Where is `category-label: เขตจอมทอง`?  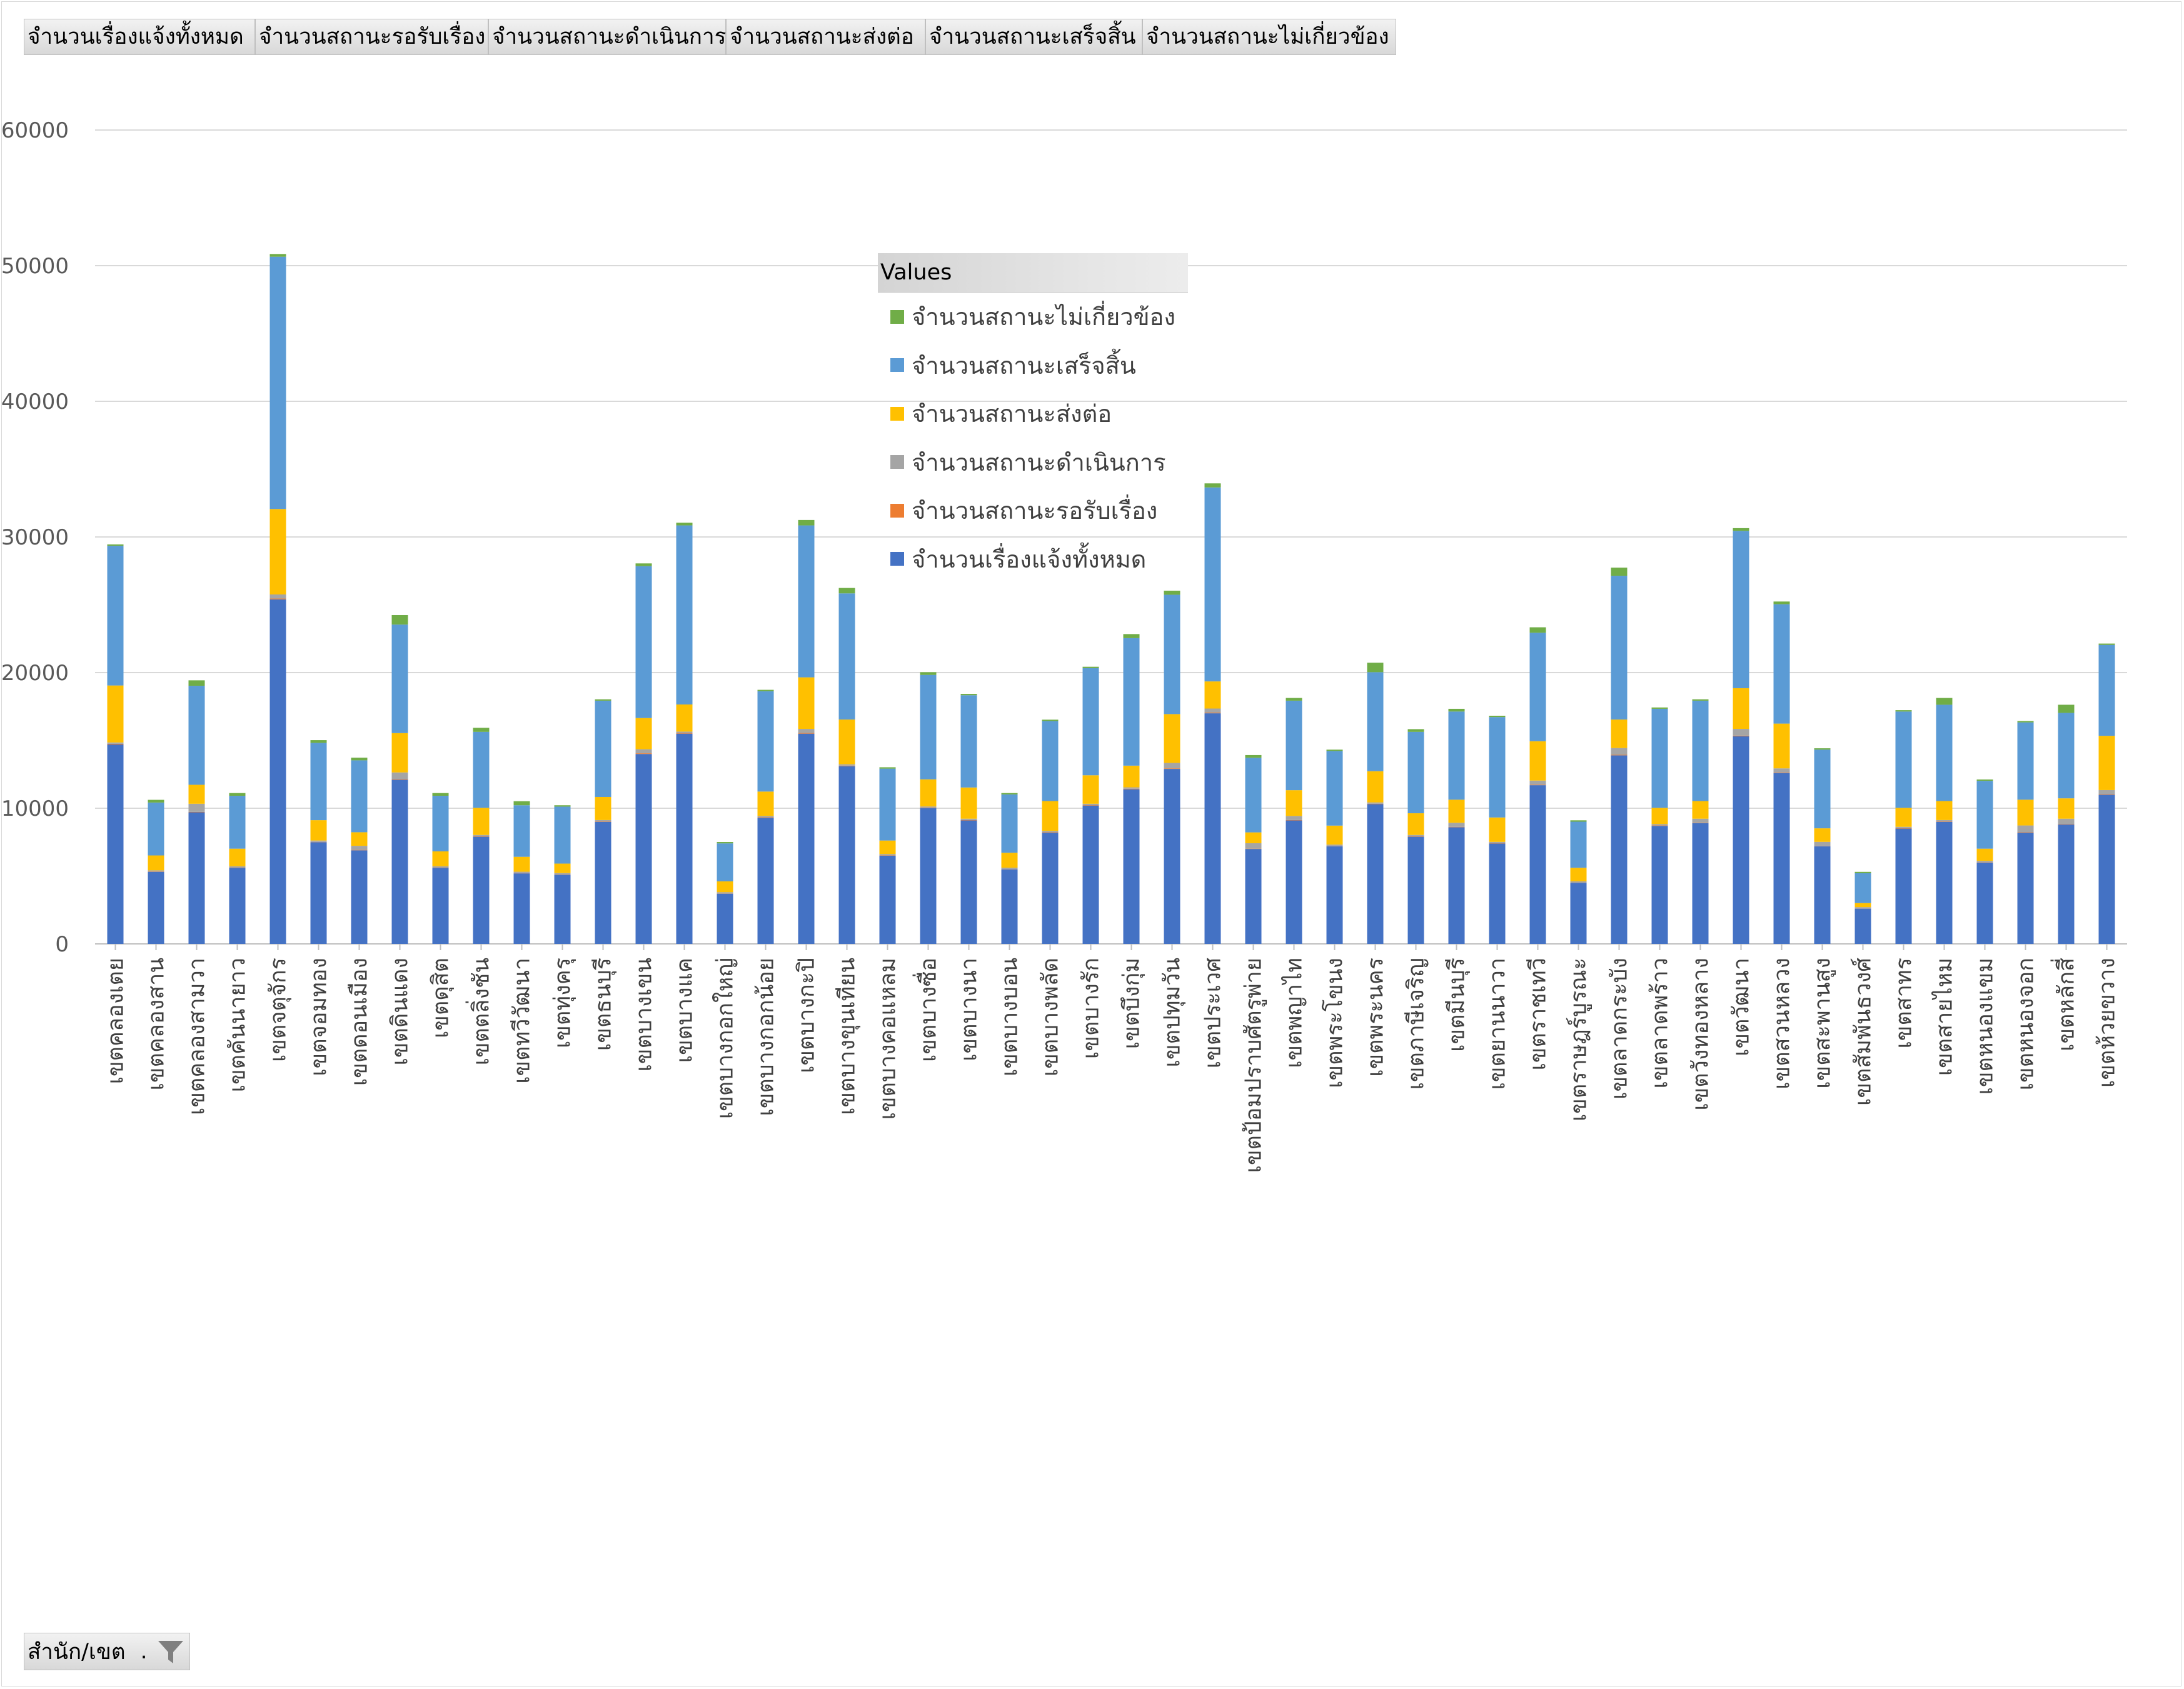 category-label: เขตจอมทอง is located at coordinates (319, 1017).